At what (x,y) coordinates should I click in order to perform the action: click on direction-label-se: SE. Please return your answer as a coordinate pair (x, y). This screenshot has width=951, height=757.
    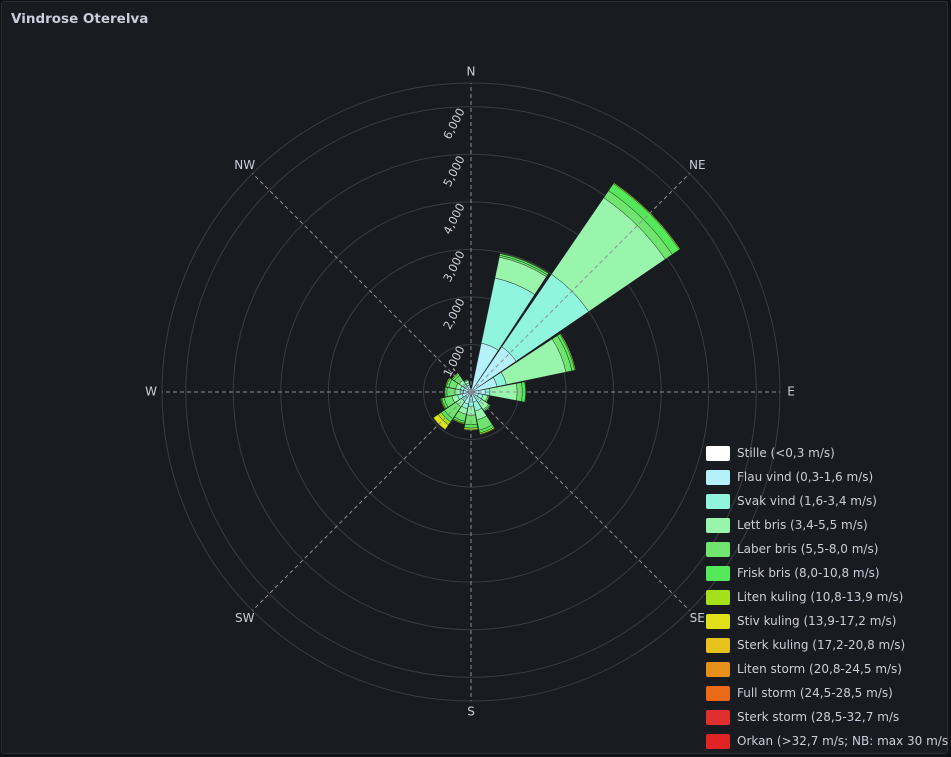
    Looking at the image, I should click on (697, 618).